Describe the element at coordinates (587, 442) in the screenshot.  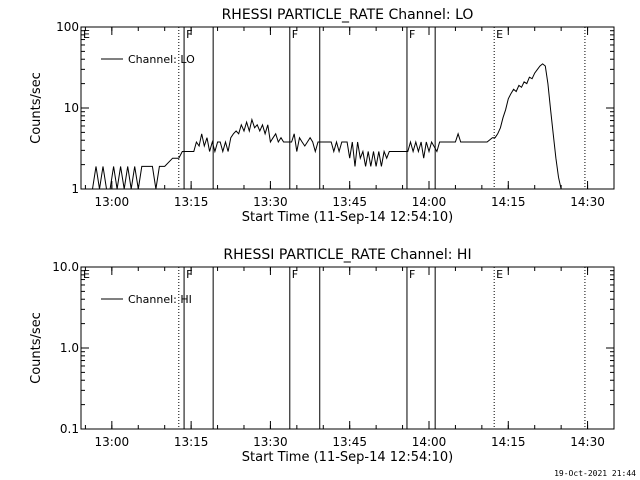
I see `hi-x-tick-label: 14:30` at that location.